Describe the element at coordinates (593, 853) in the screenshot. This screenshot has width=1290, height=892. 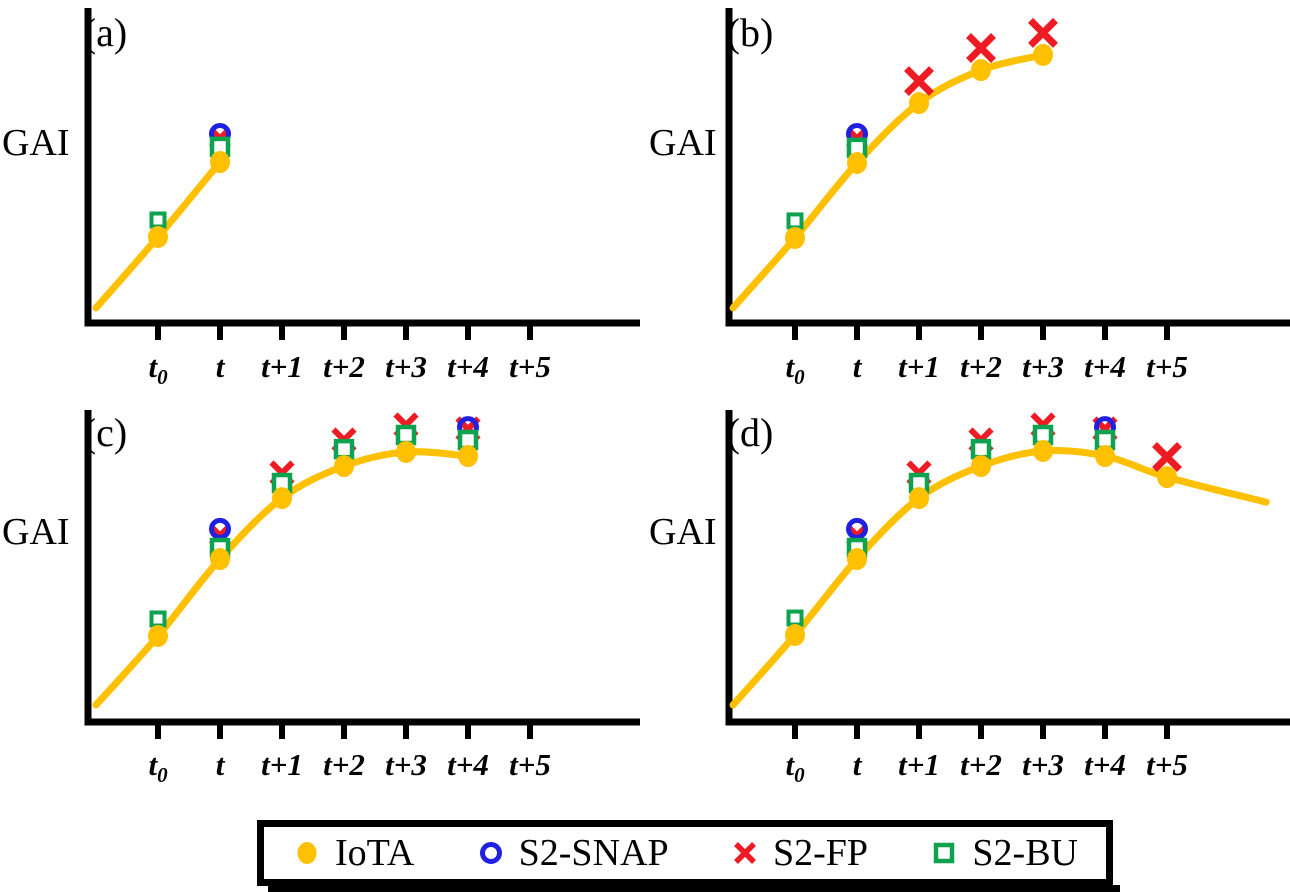
I see `legend-label-s2-snap: S2-SNAP` at that location.